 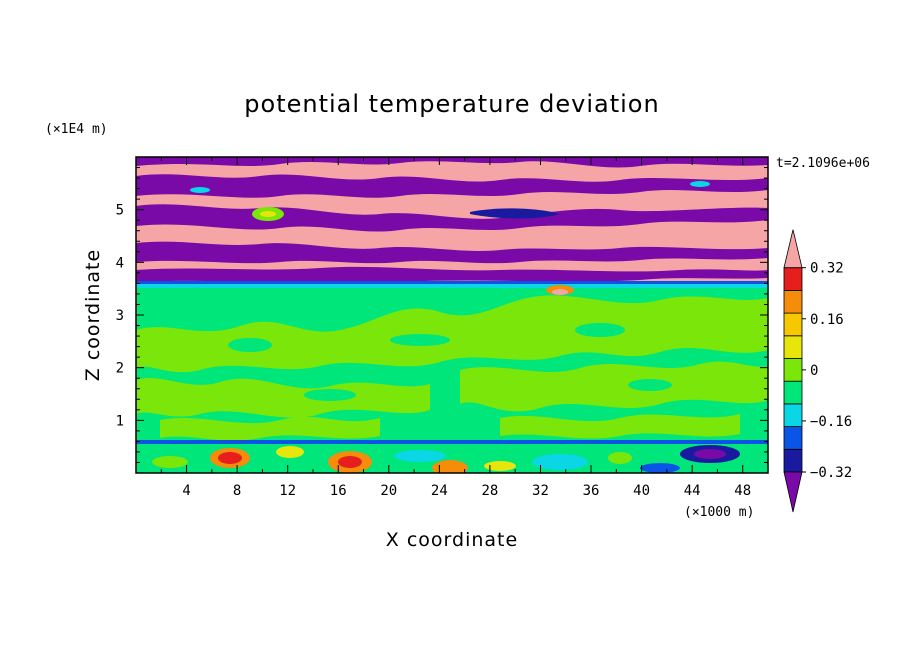 I want to click on y-axis-label: Z coordinate, so click(x=93, y=315).